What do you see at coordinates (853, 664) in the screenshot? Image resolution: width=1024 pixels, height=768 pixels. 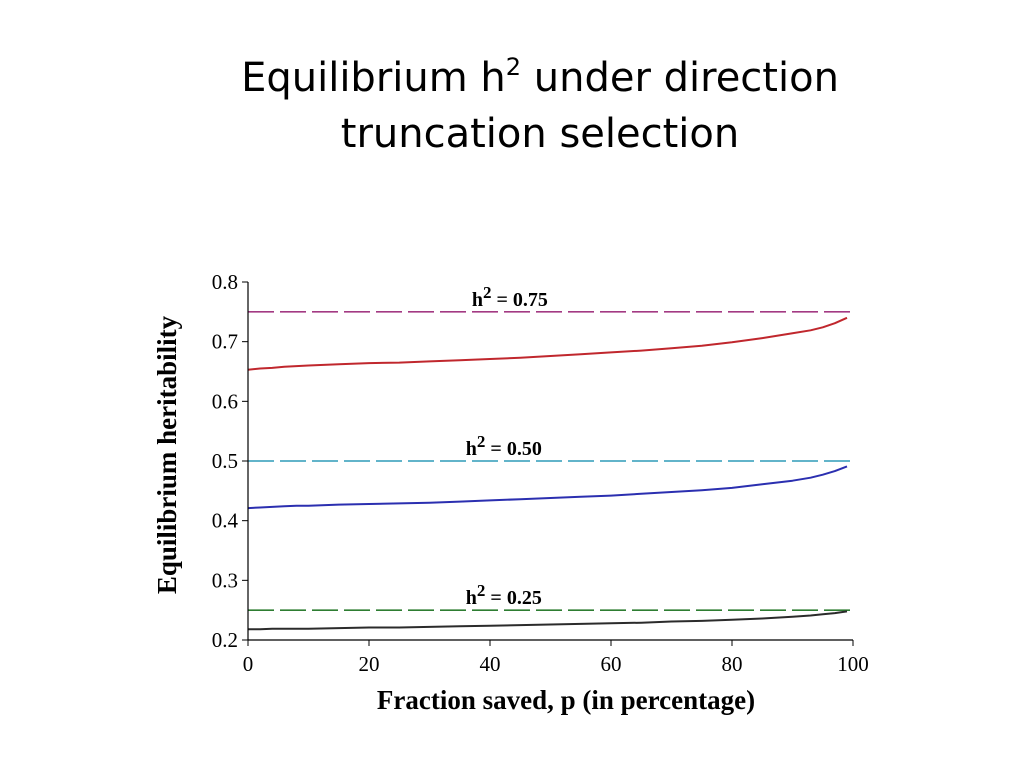 I see `x-tick-label: 100` at bounding box center [853, 664].